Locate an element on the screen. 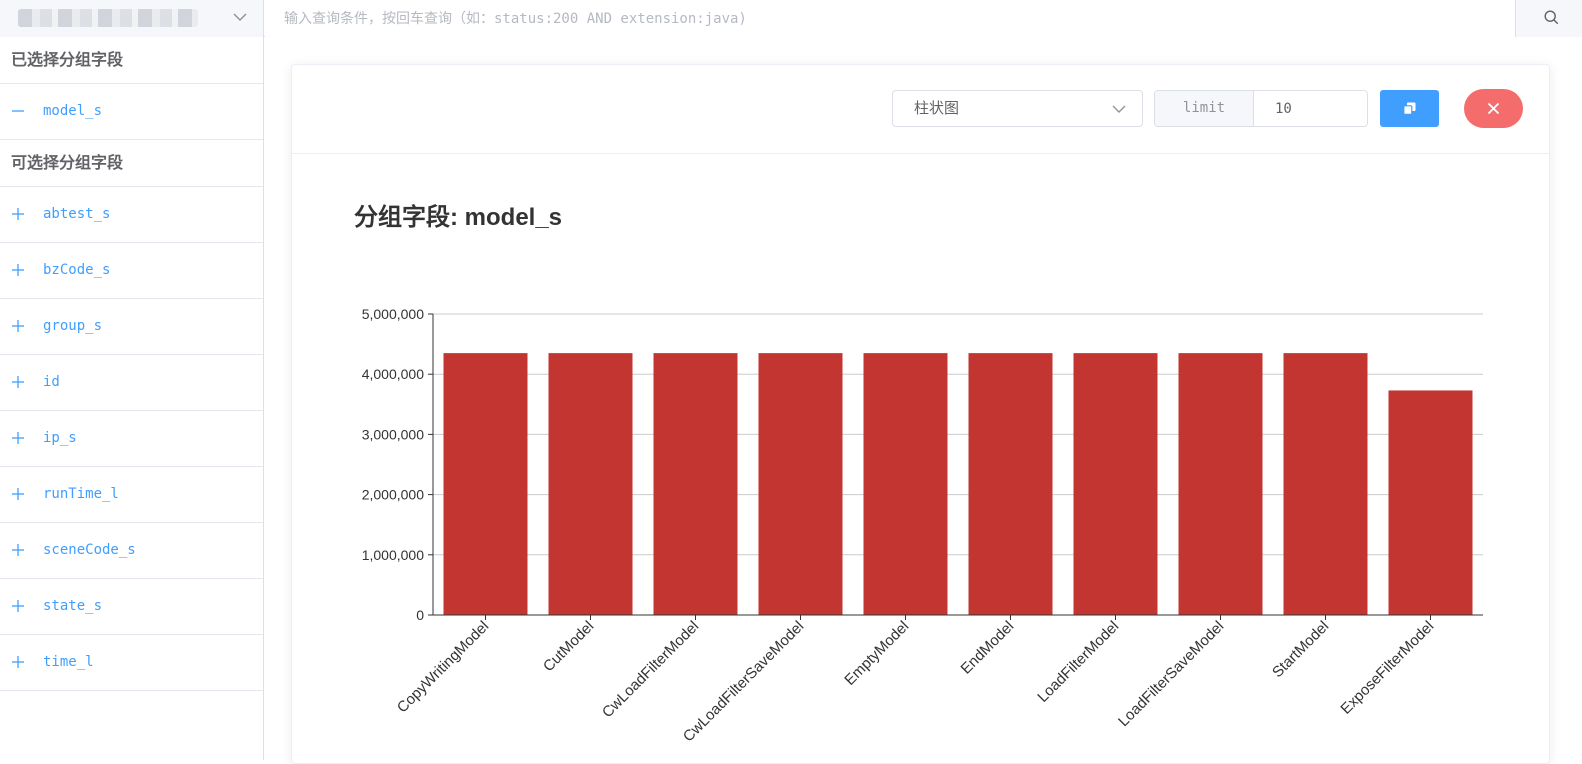 Image resolution: width=1582 pixels, height=764 pixels. field-label: model_s is located at coordinates (73, 111).